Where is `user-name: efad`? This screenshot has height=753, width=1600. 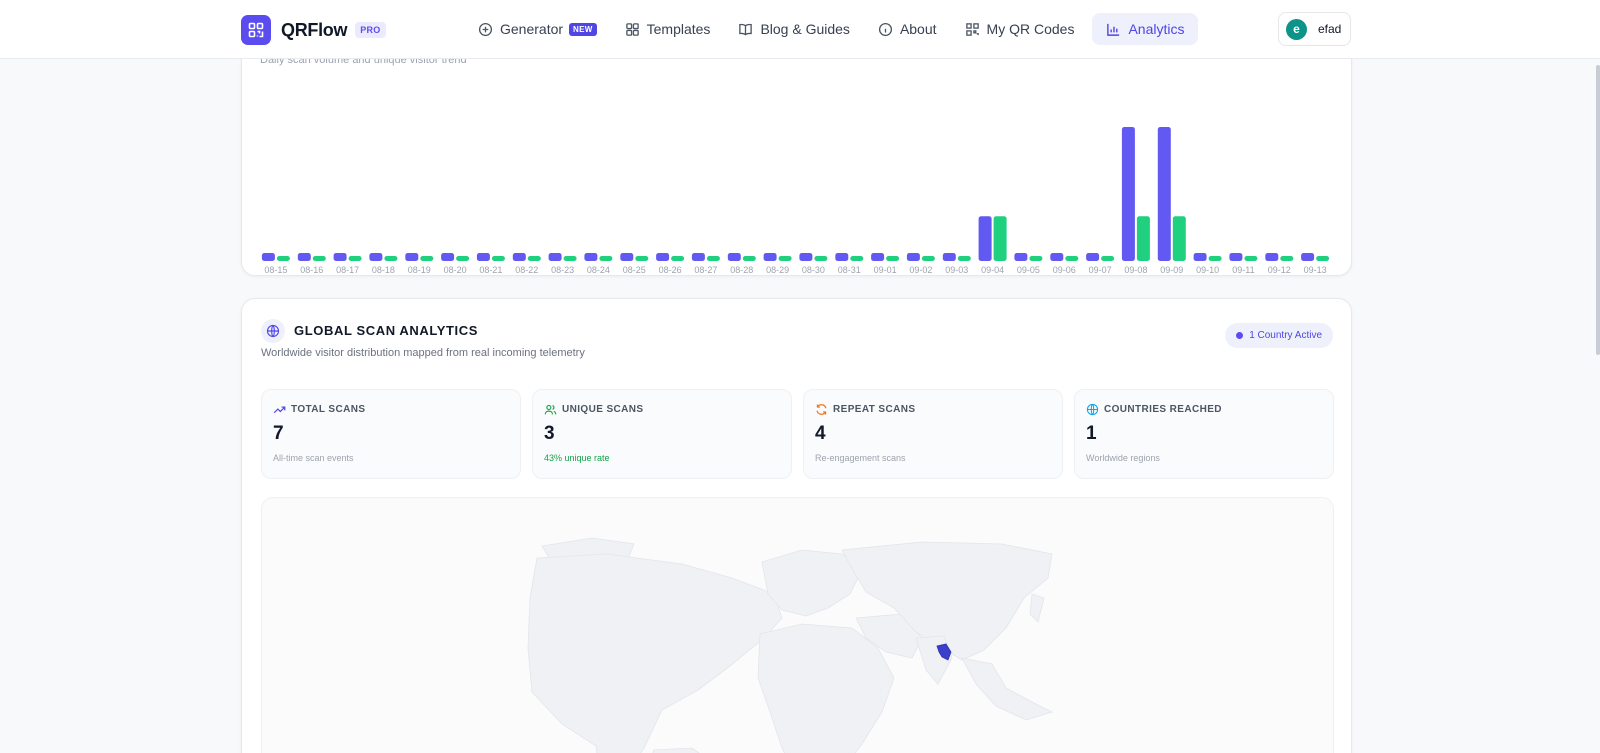
user-name: efad is located at coordinates (1330, 29).